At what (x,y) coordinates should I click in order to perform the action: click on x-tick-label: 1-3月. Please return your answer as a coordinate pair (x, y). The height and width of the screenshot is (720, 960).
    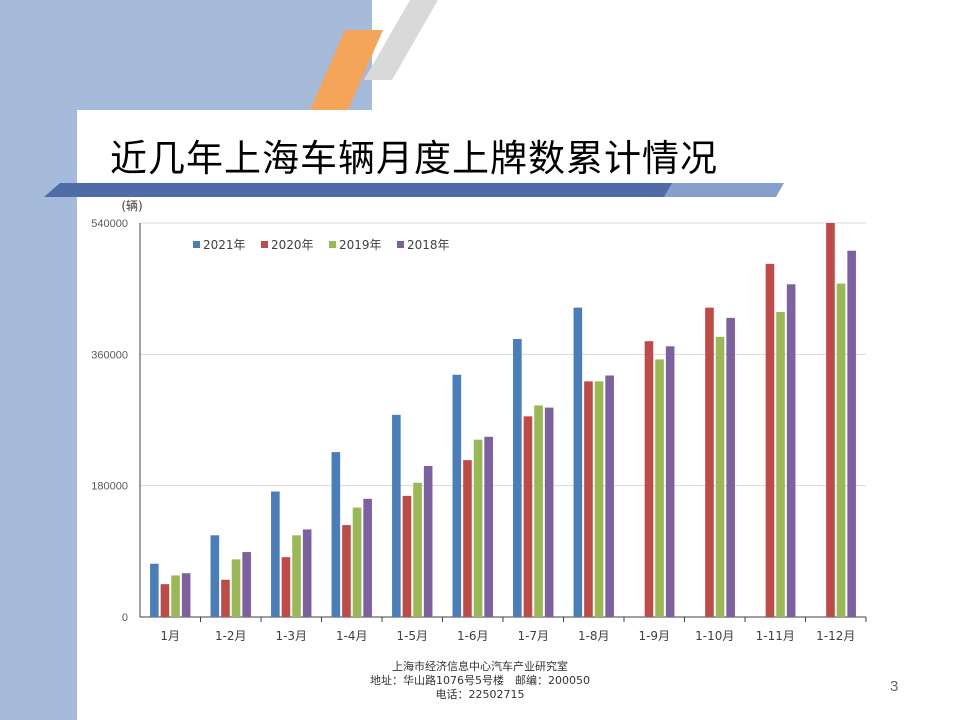
    Looking at the image, I should click on (291, 636).